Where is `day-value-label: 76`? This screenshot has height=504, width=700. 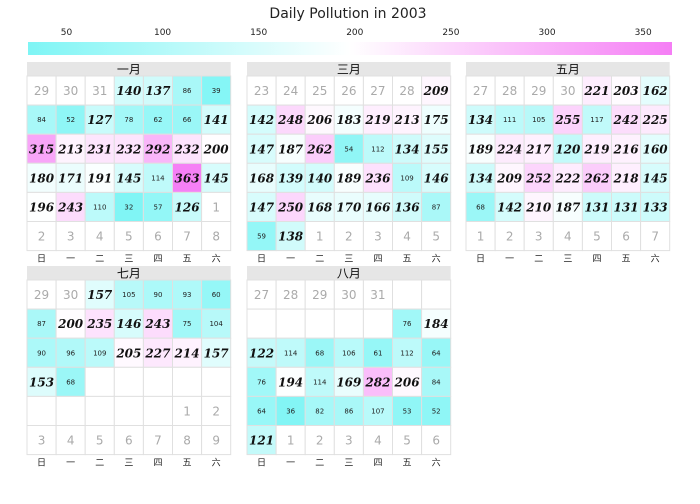
day-value-label: 76 is located at coordinates (261, 382).